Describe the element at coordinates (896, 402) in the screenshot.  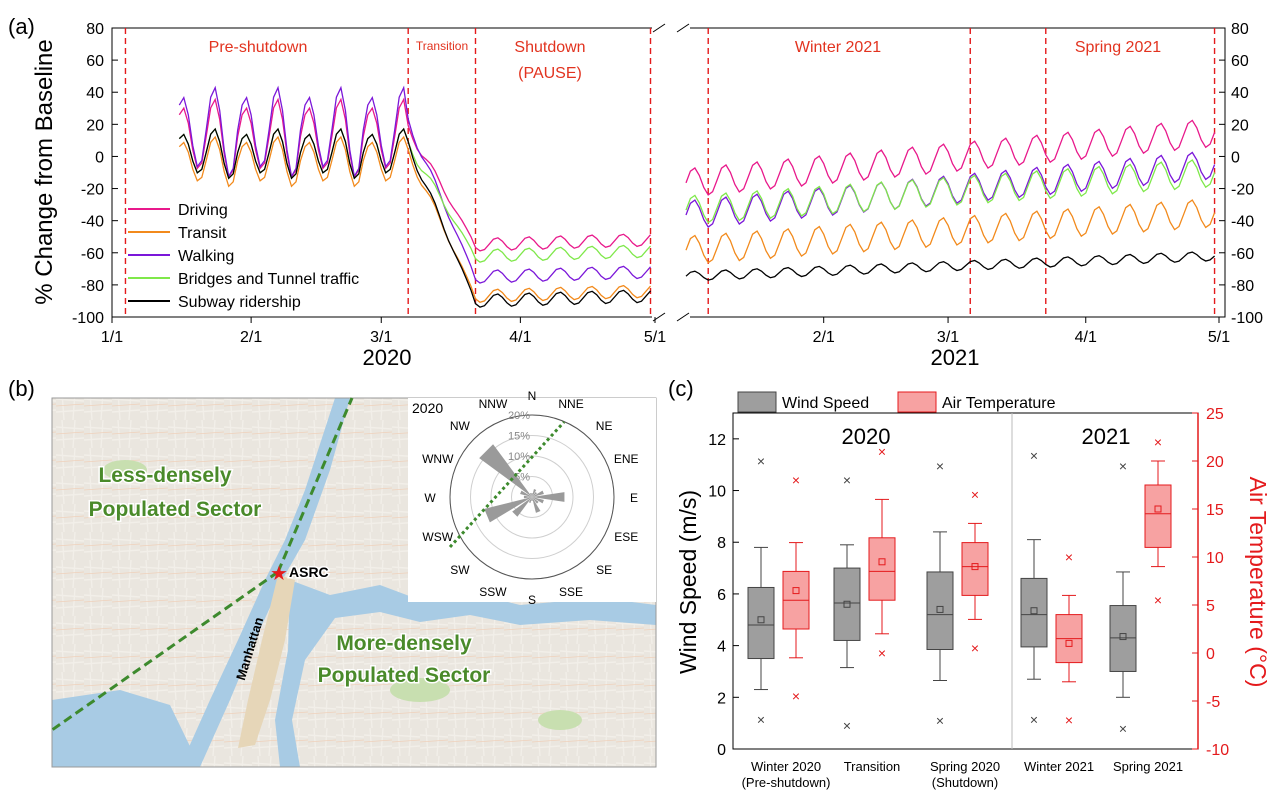
I see `box-legend: Wind Speed Air Temperature` at that location.